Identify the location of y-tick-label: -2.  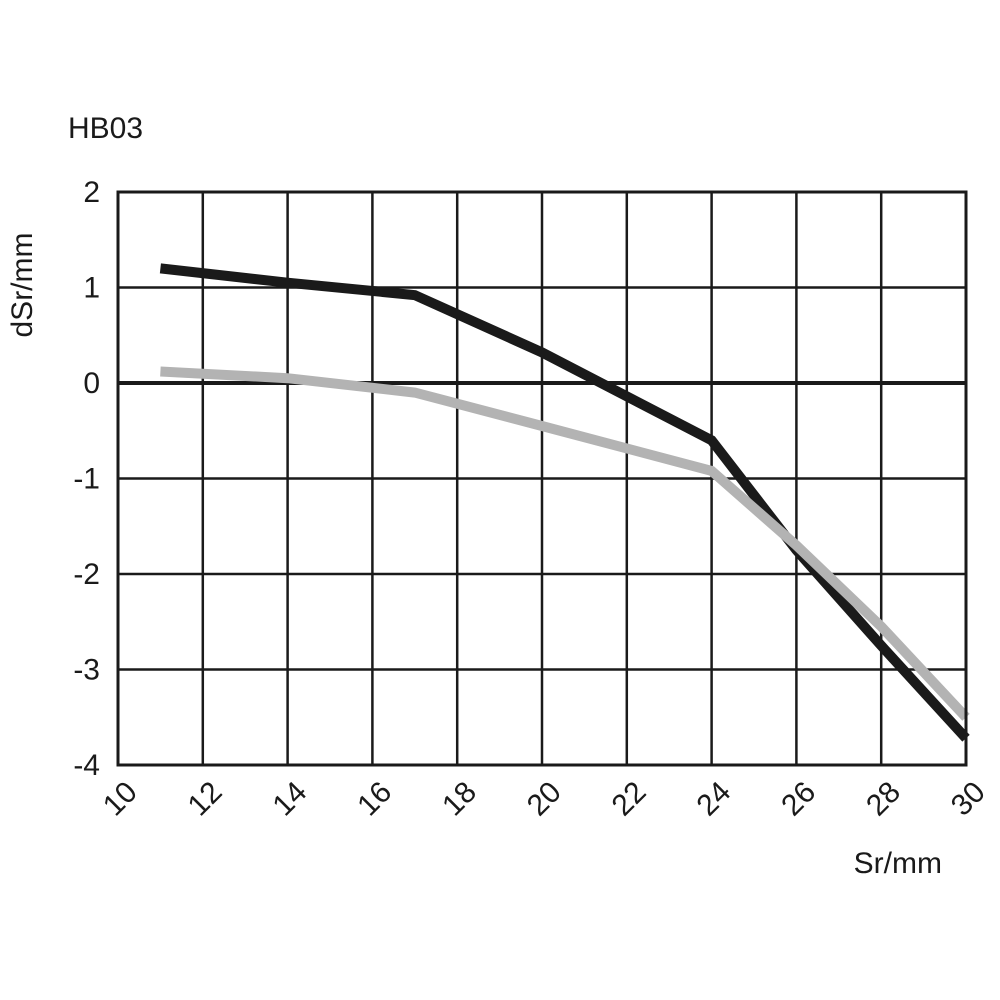
(86, 574).